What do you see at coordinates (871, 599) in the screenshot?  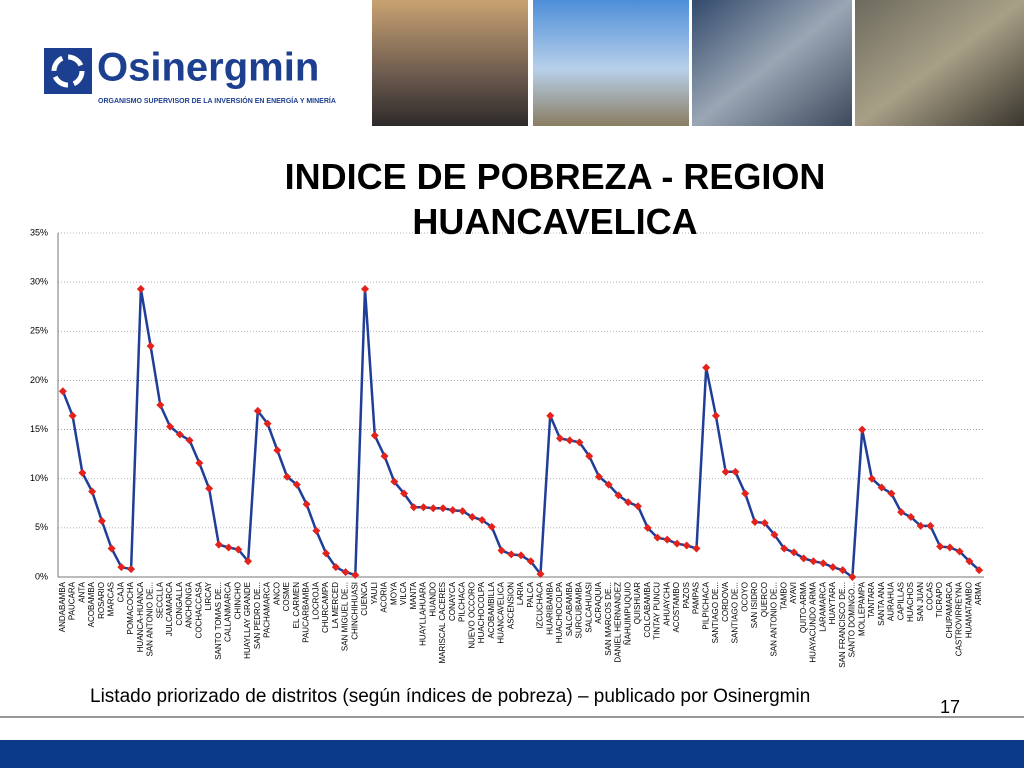 I see `x-tick-label: TANTARA` at bounding box center [871, 599].